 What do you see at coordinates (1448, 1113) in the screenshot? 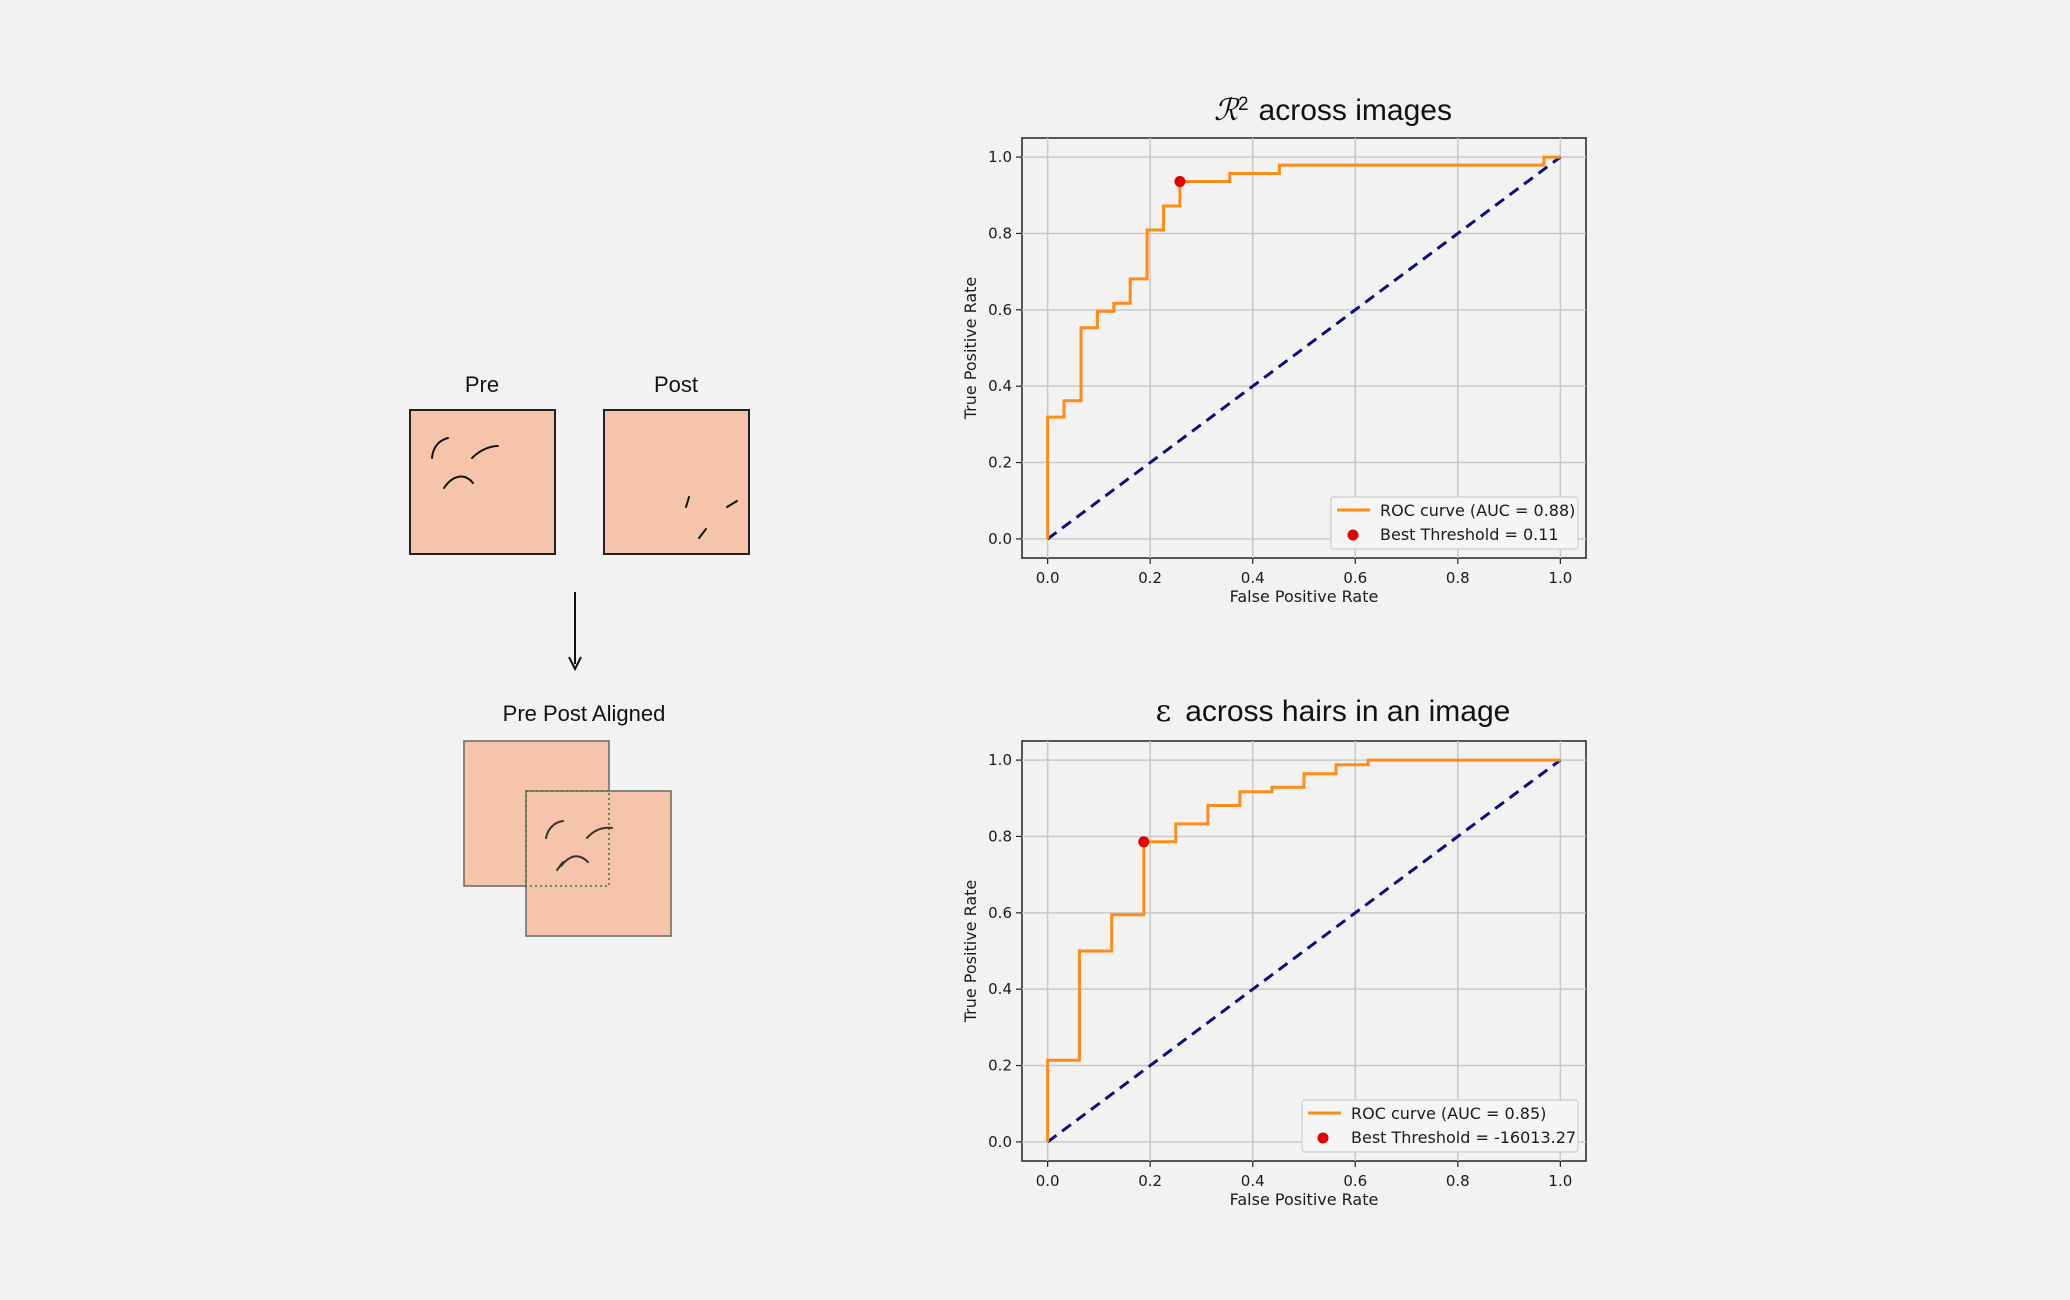
I see `legend-roc-label: ROC curve (AUC = 0.85)` at bounding box center [1448, 1113].